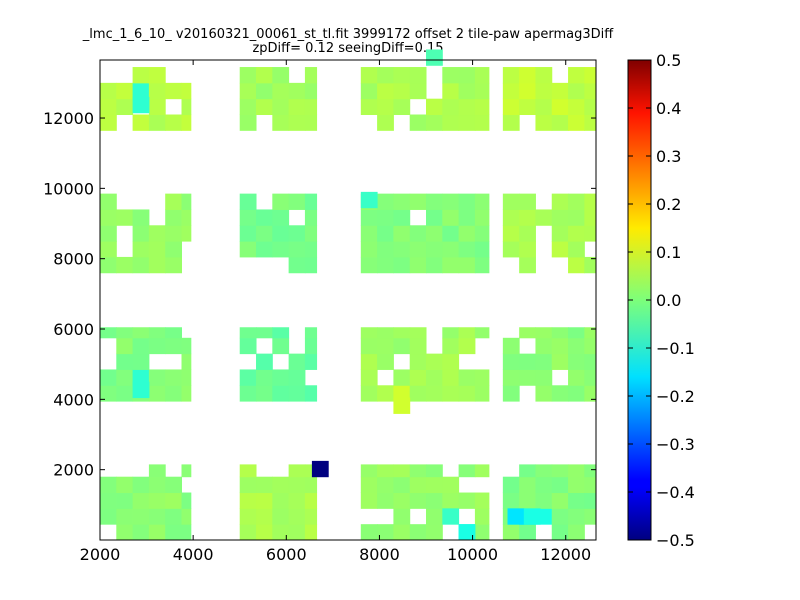  What do you see at coordinates (347, 48) in the screenshot?
I see `chart-title-line-2: zpDiff= 0.12 seeingDiff=0.15` at bounding box center [347, 48].